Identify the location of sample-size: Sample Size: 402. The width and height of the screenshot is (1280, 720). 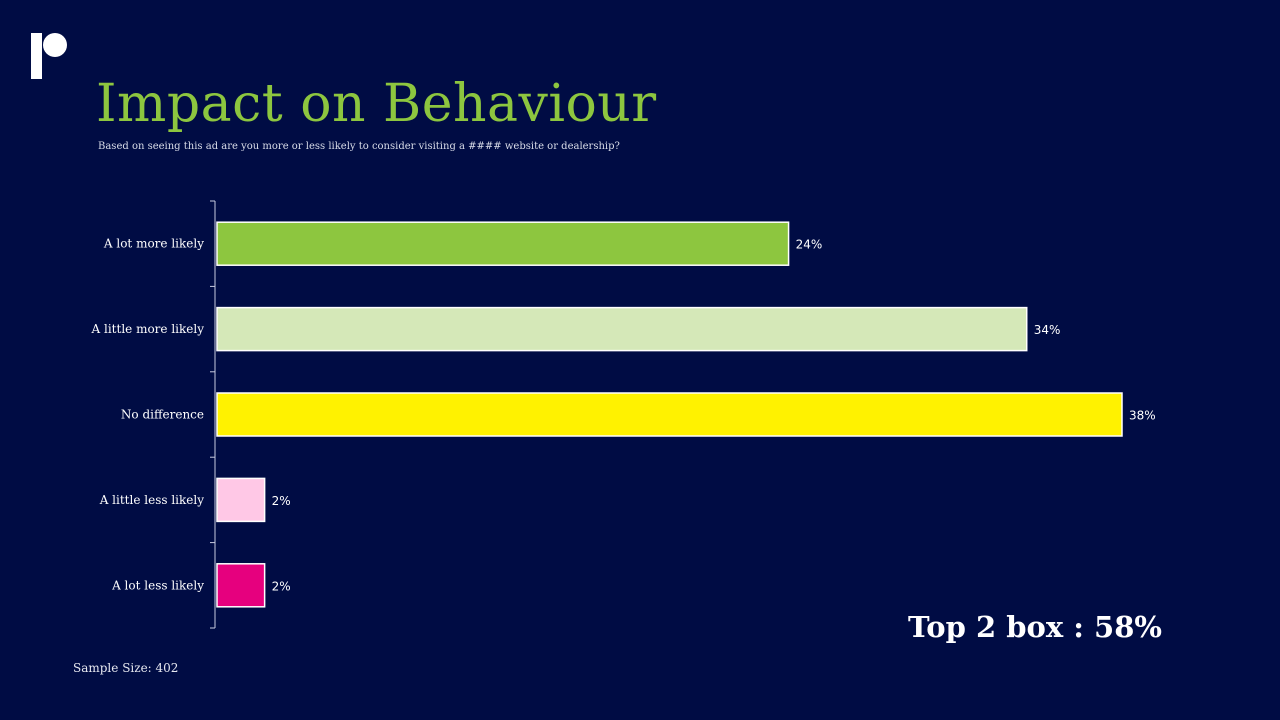
(126, 668).